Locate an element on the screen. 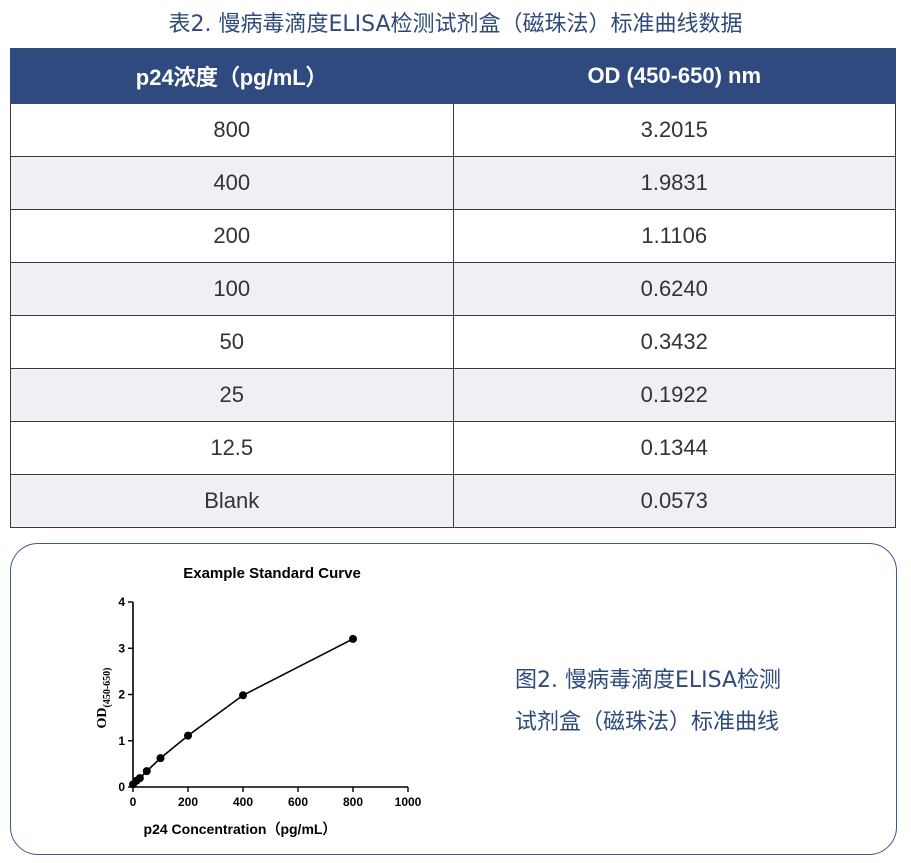  svg-text: OD(450-650) is located at coordinates (104, 698).